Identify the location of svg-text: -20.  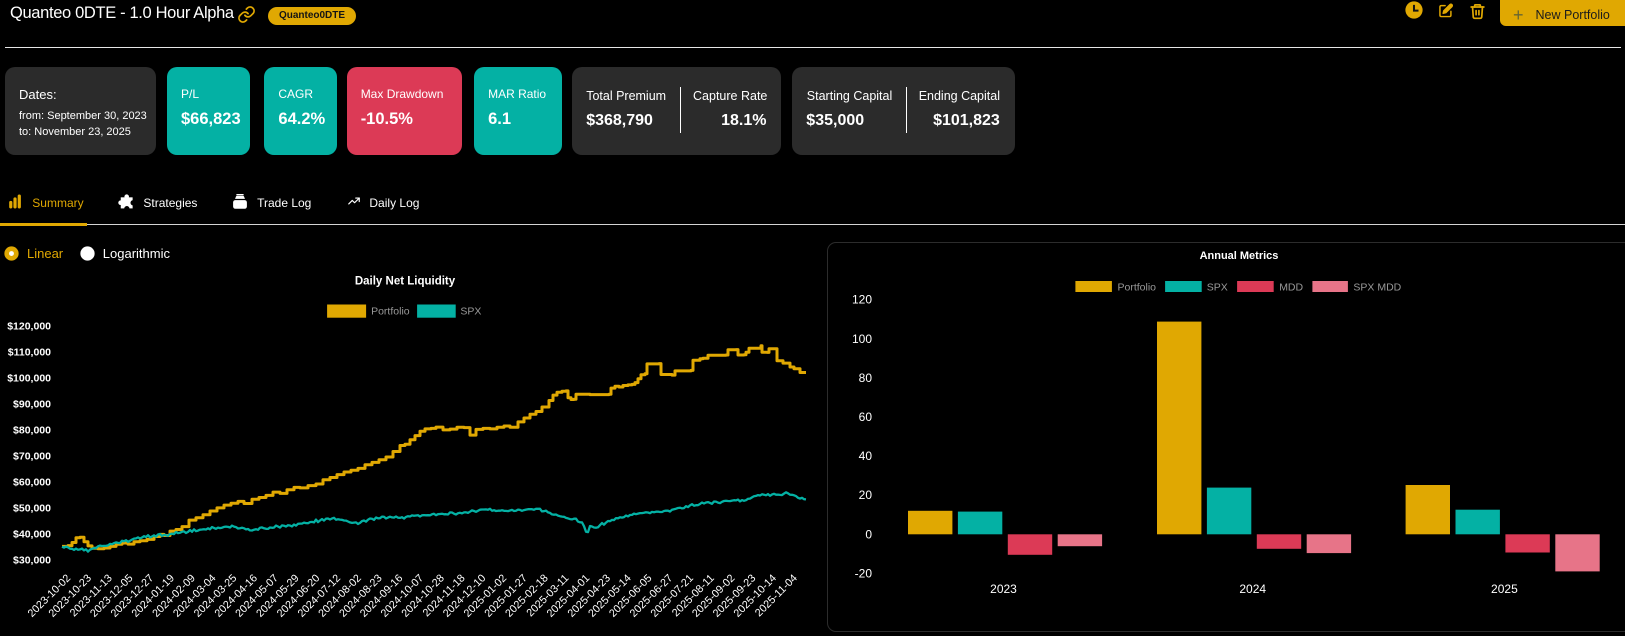
(864, 573).